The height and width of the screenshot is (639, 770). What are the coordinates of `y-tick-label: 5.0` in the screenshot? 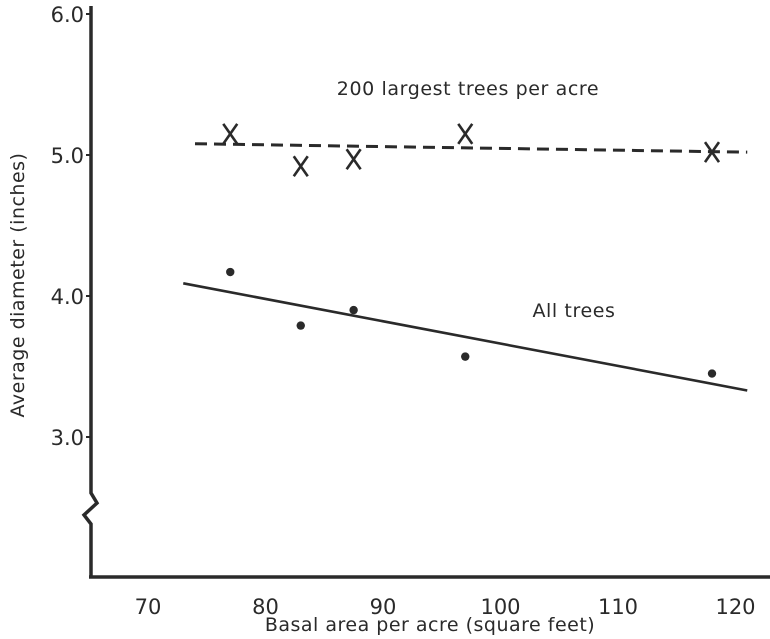 It's located at (67, 156).